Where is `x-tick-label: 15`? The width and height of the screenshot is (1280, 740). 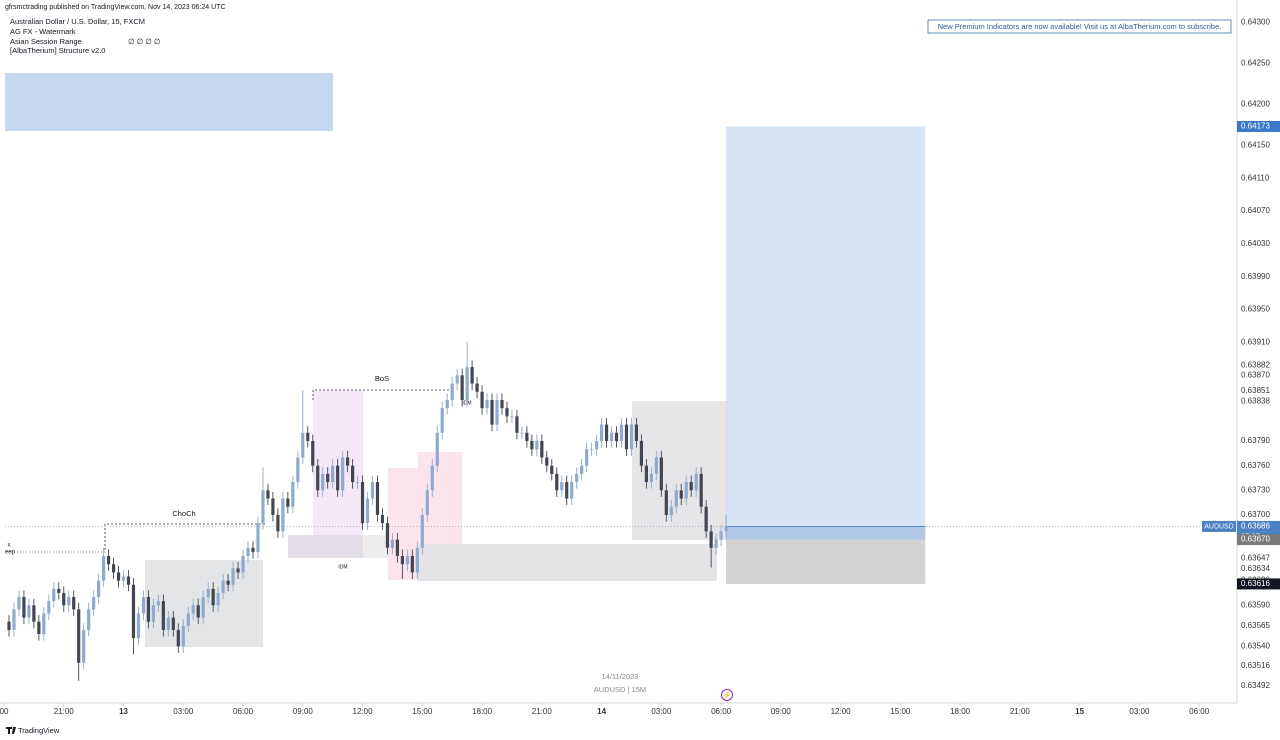 x-tick-label: 15 is located at coordinates (1079, 711).